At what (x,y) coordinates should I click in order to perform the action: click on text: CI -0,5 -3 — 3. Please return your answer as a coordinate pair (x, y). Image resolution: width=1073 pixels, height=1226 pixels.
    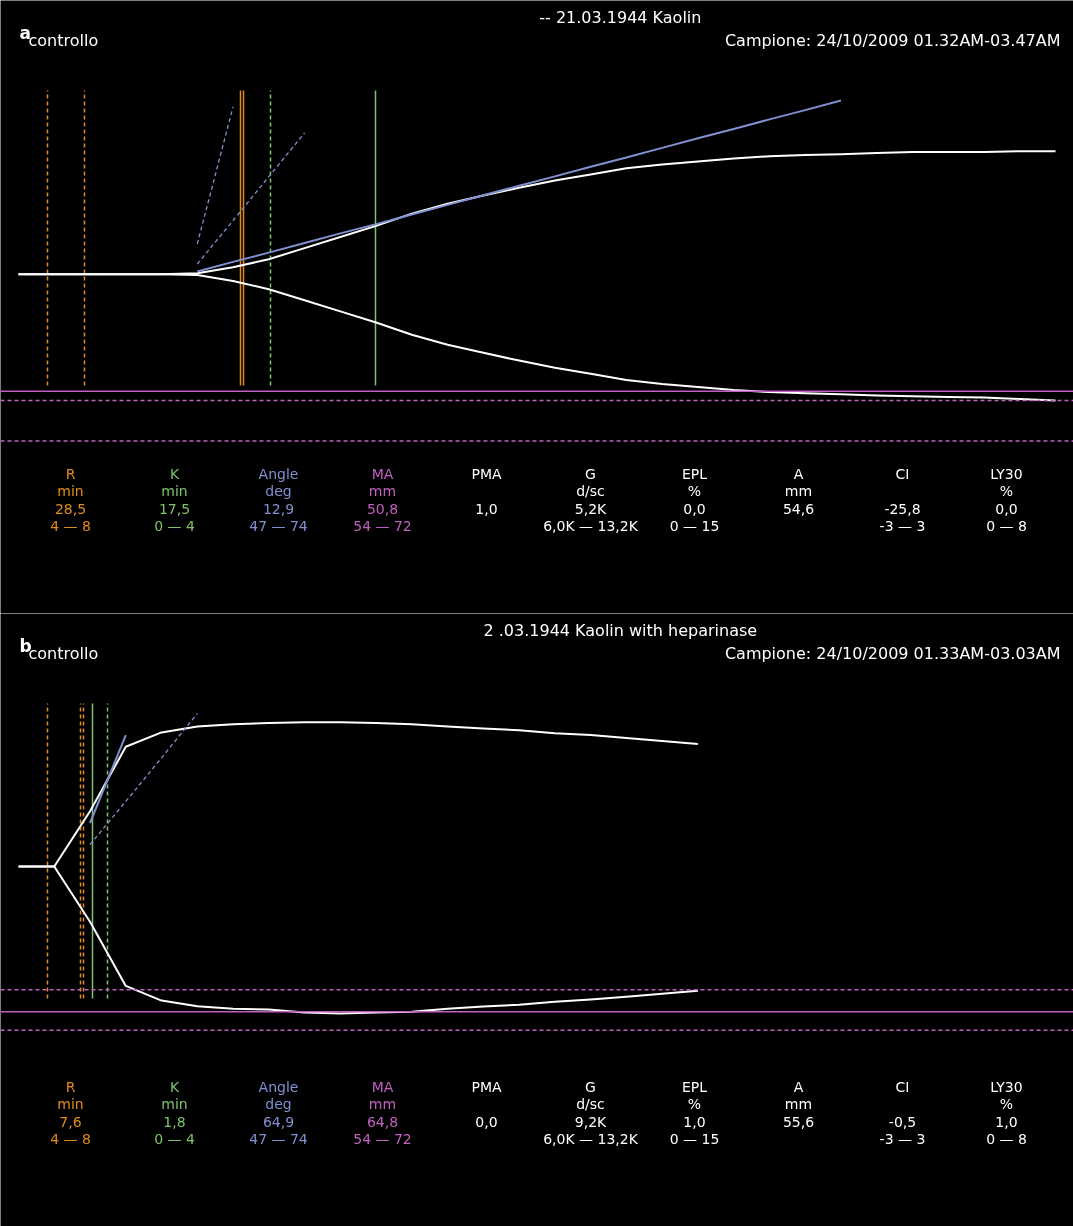
    Looking at the image, I should click on (902, 1112).